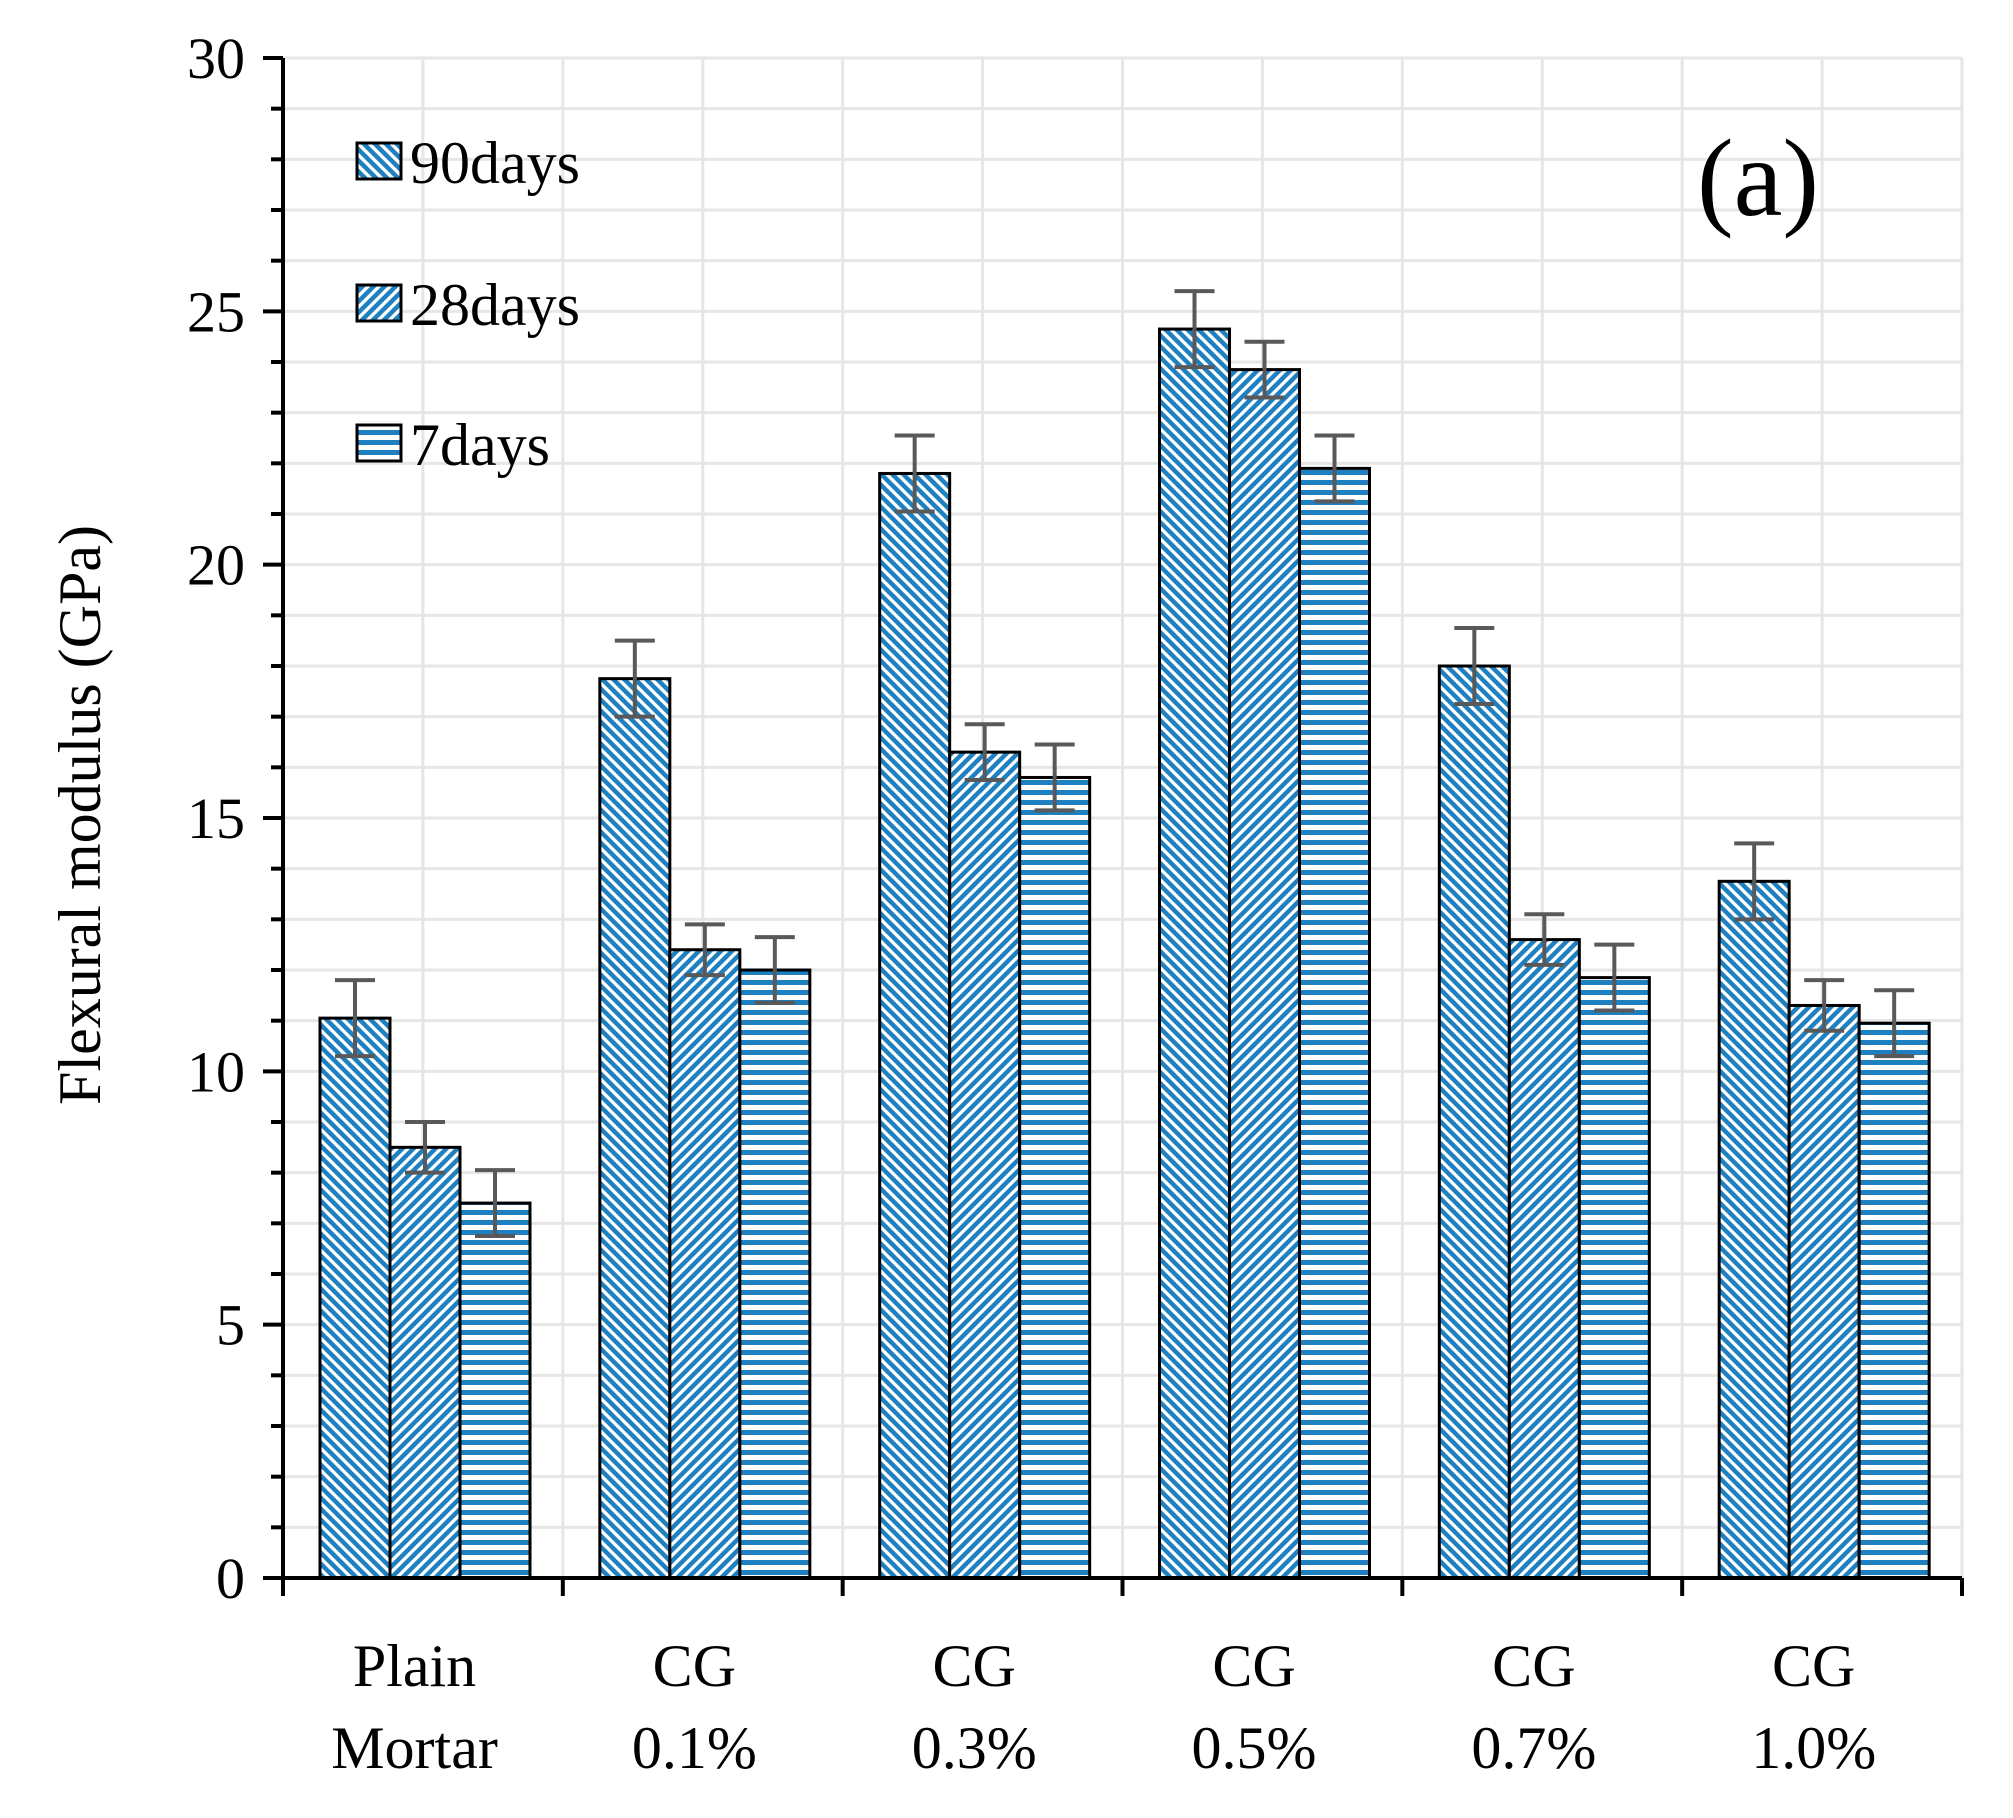 This screenshot has width=2013, height=1818. What do you see at coordinates (80, 815) in the screenshot?
I see `y-axis-title: Flexural modulus (GPa)` at bounding box center [80, 815].